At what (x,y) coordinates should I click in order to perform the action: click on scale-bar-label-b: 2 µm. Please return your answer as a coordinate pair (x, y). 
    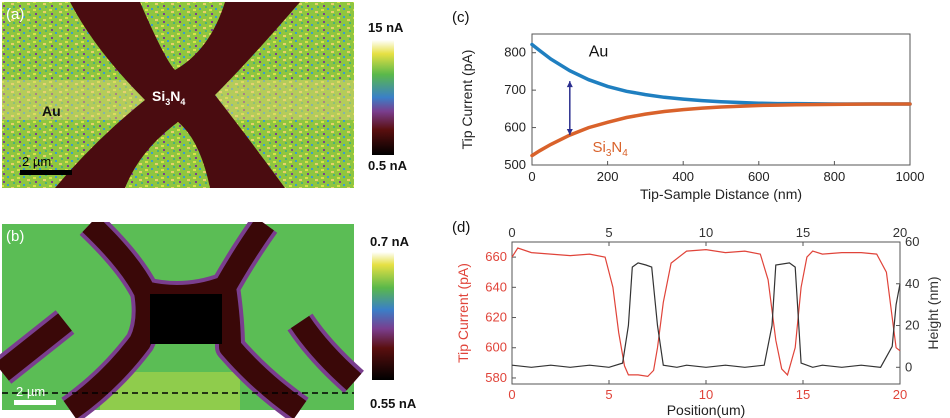
    Looking at the image, I should click on (30, 391).